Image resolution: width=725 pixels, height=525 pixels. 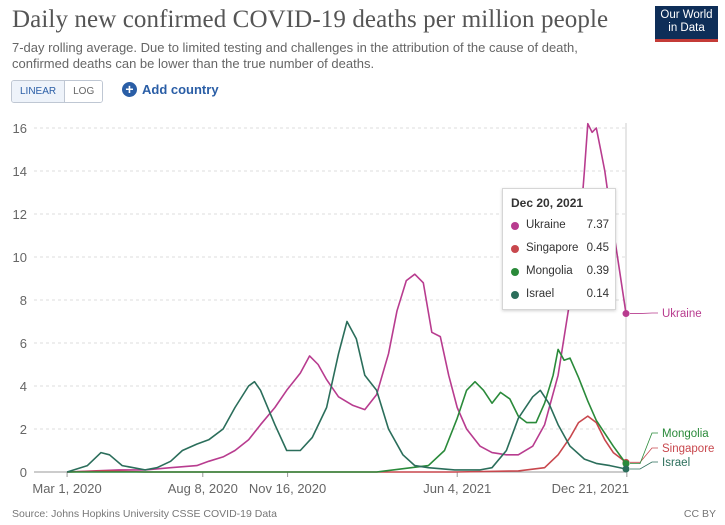 I want to click on owid-logo: Our World in Data, so click(x=686, y=24).